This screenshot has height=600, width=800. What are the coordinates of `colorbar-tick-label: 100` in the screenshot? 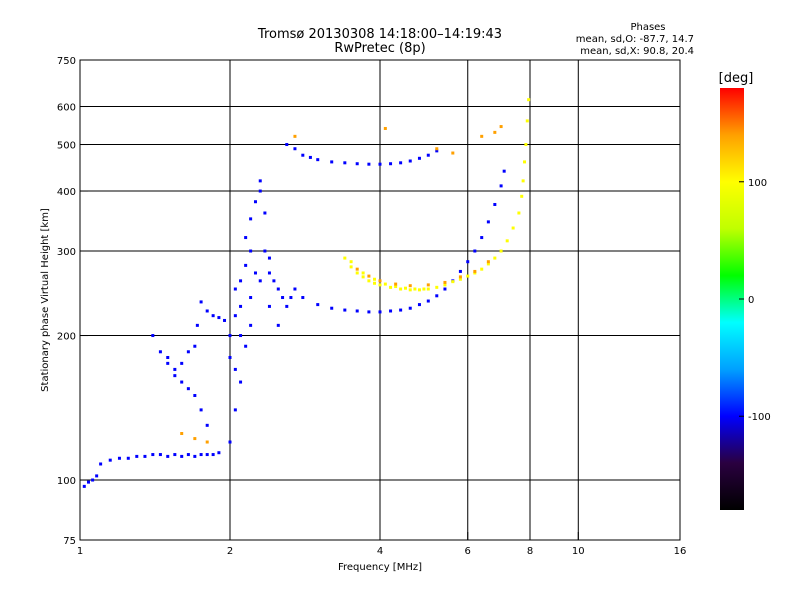 It's located at (757, 183).